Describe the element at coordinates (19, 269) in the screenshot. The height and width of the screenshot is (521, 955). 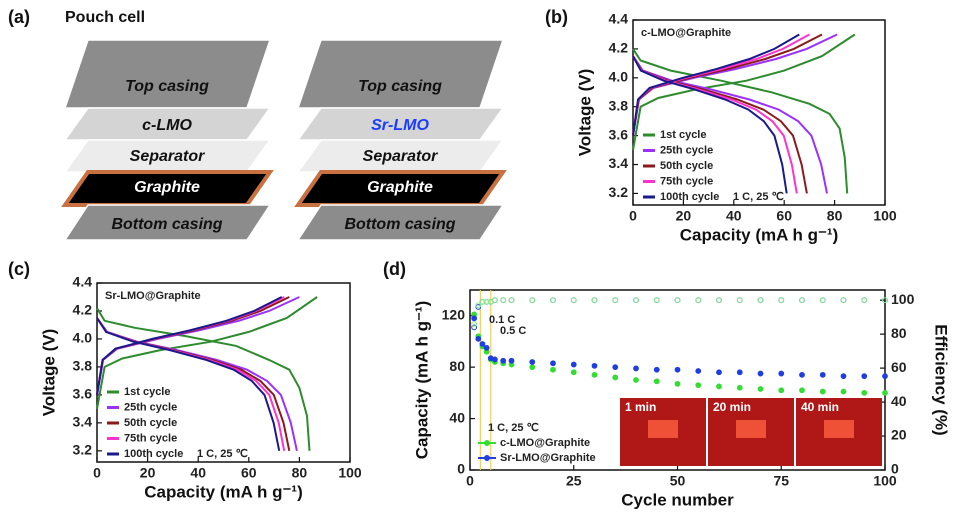
I see `panel-label: (c)` at that location.